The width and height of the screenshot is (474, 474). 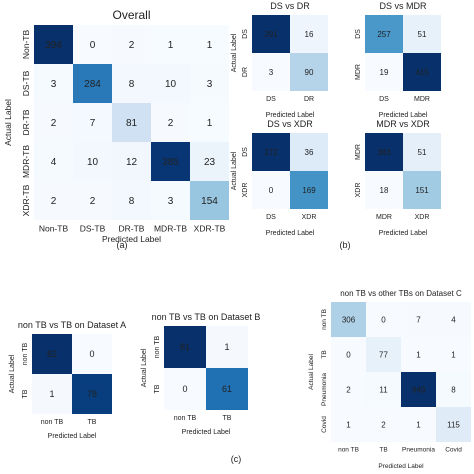 I want to click on cell-value-label: 115, so click(x=453, y=424).